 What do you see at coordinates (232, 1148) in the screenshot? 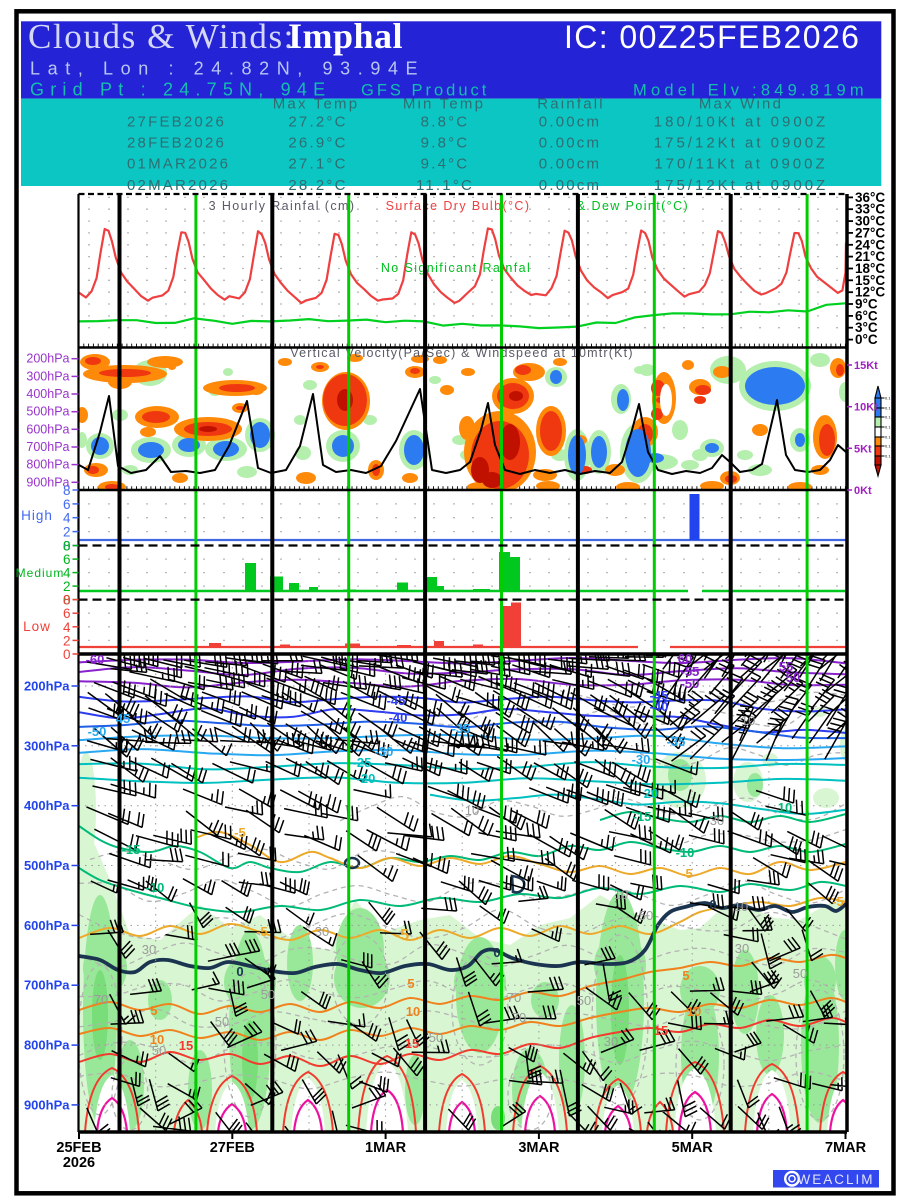
I see `svg-text: 27FEB` at bounding box center [232, 1148].